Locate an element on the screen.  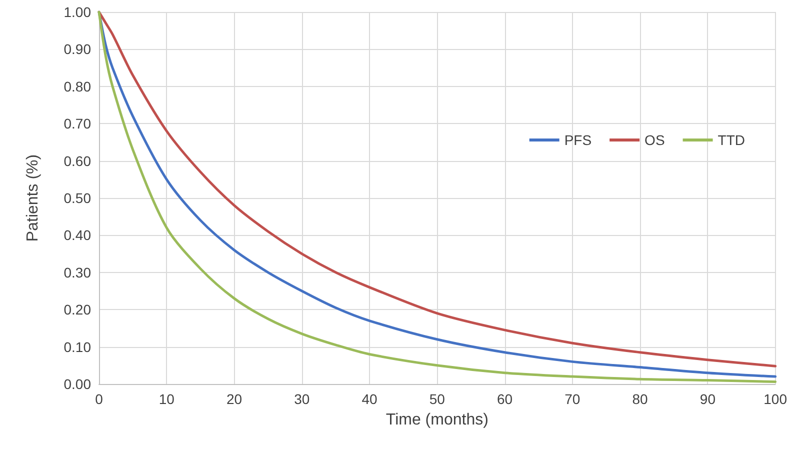
x-tick-label: 90 is located at coordinates (708, 399).